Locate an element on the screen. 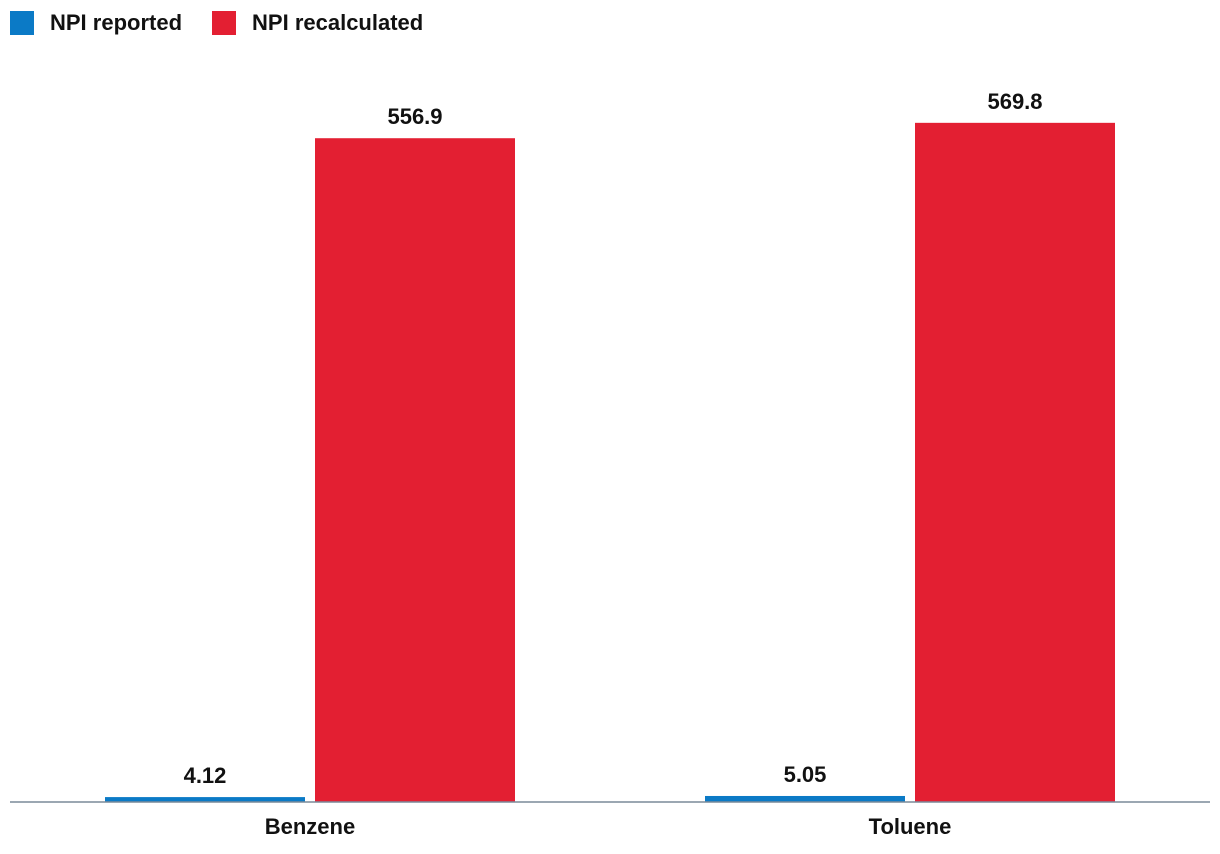  legend: NPI reported NPI recalculated is located at coordinates (231, 23).